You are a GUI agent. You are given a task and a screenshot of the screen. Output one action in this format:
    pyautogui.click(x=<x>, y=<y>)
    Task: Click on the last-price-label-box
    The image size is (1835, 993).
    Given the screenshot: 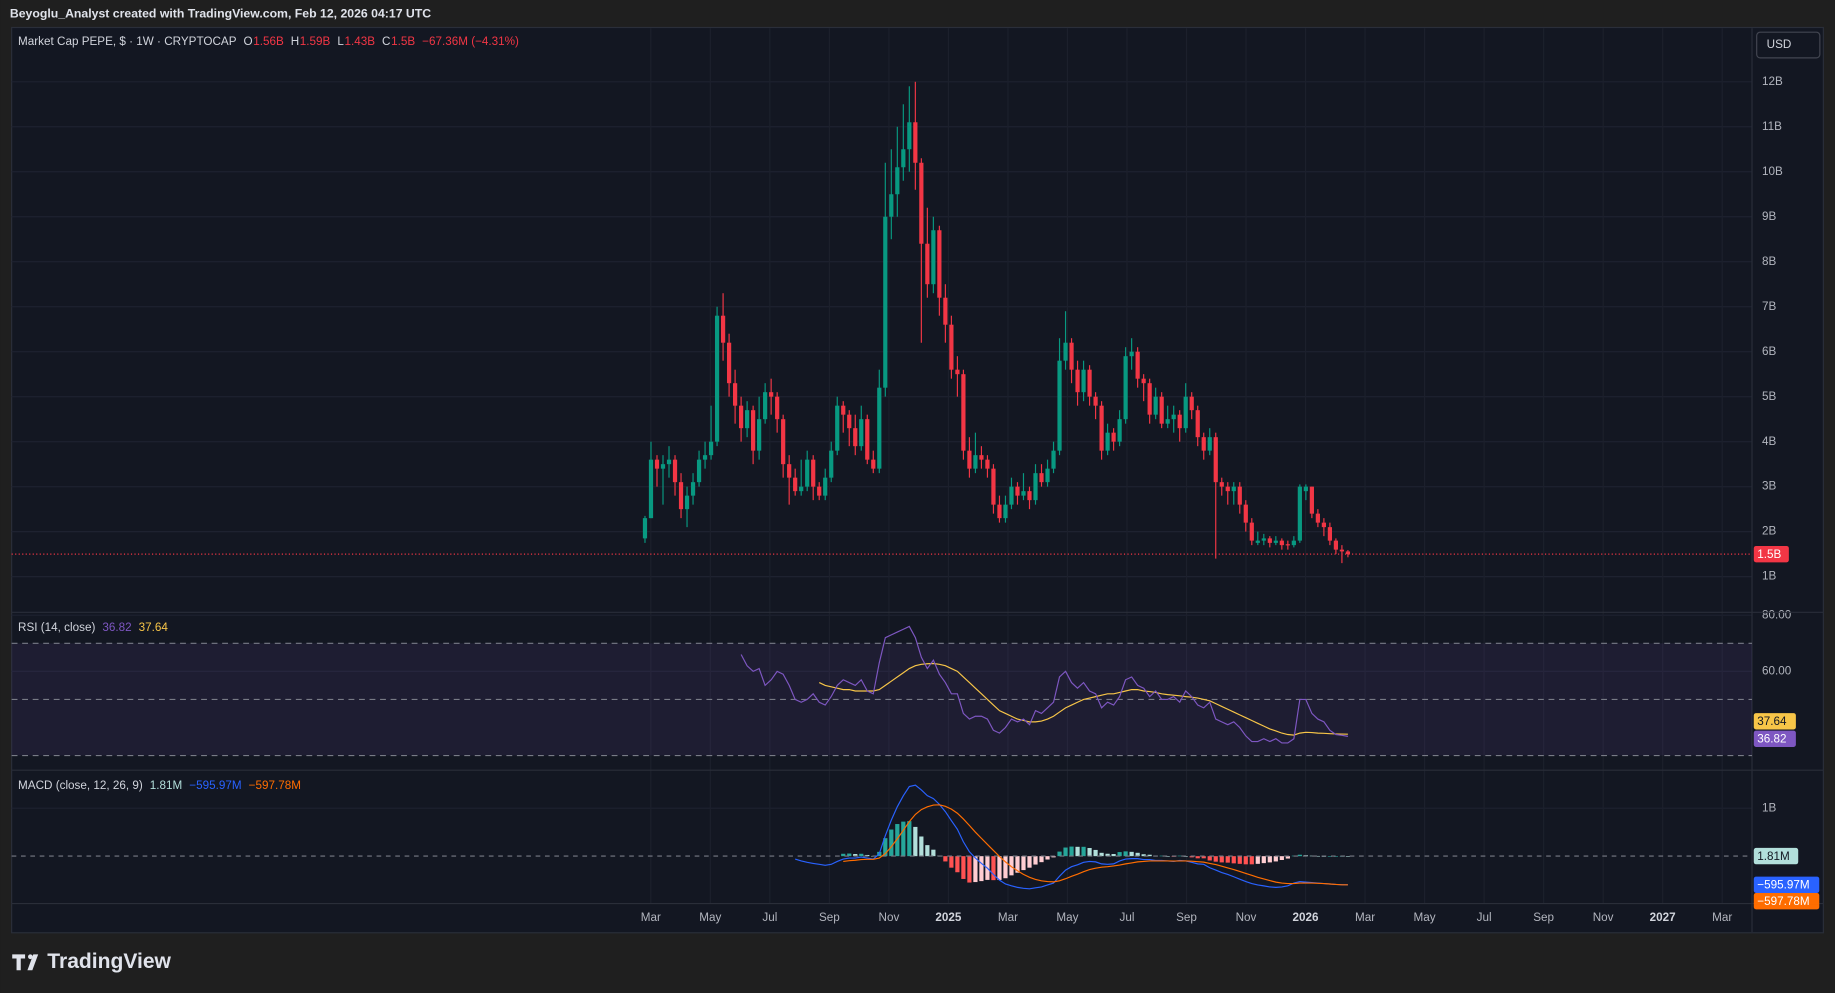 What is the action you would take?
    pyautogui.click(x=1771, y=554)
    